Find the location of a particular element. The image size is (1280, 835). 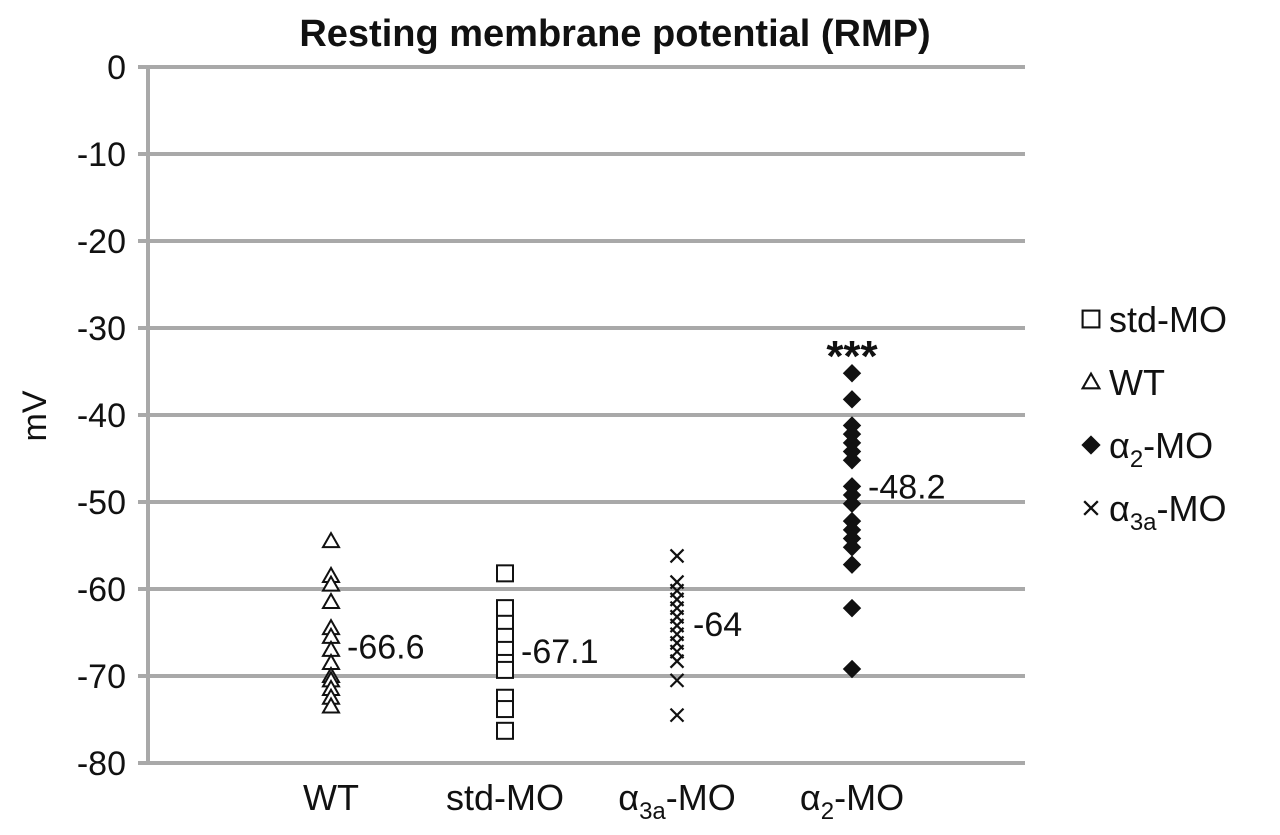

category-label: α2-MO is located at coordinates (852, 801).